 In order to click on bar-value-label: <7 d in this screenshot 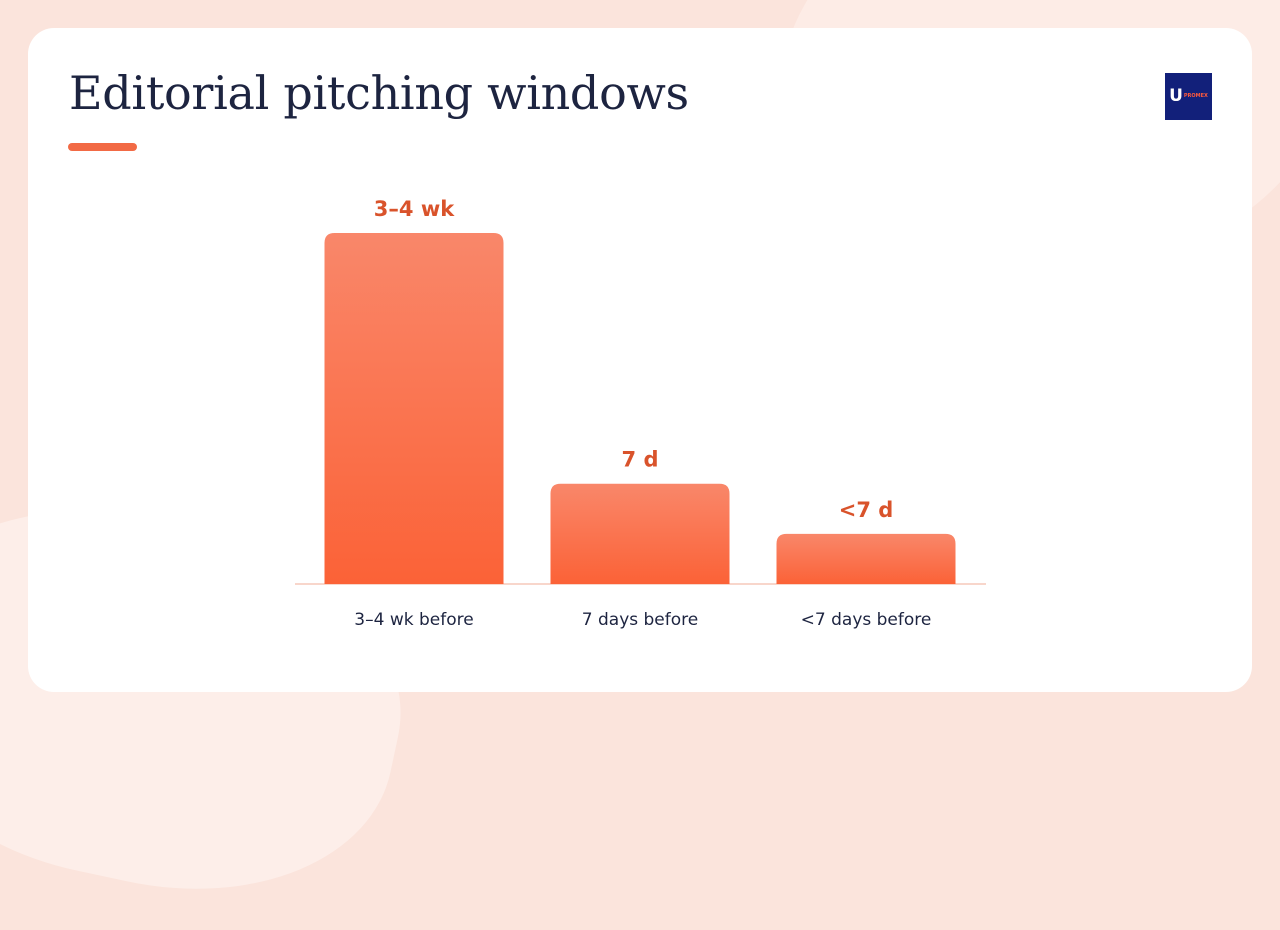, I will do `click(866, 510)`.